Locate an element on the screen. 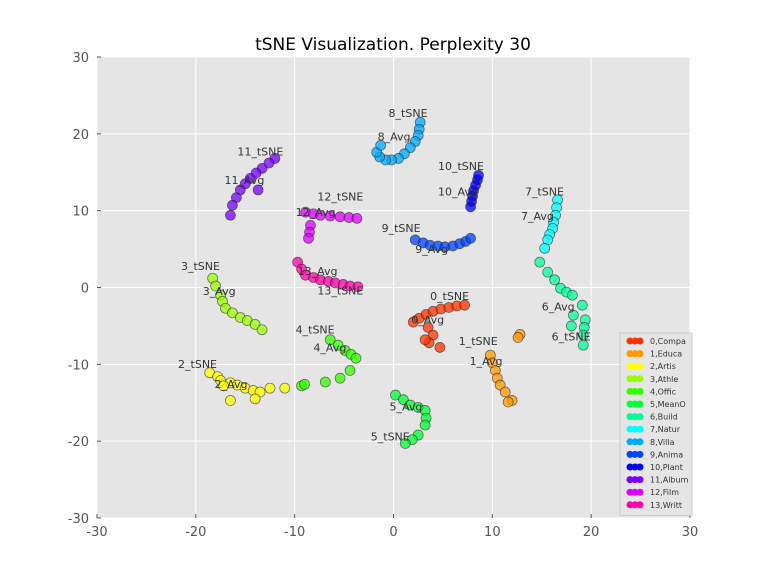 This screenshot has height=580, width=768. annotation-label: 8_Avg is located at coordinates (394, 137).